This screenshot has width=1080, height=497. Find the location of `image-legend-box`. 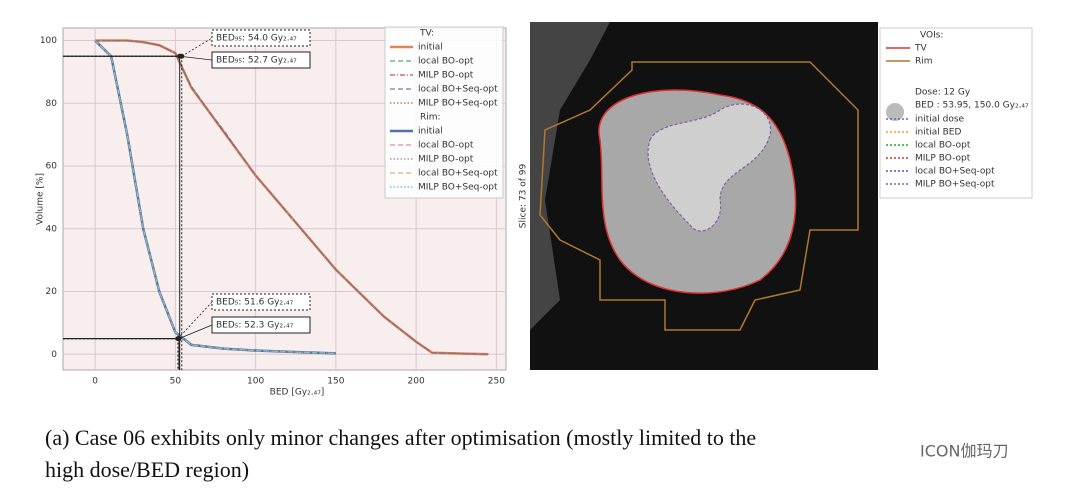

image-legend-box is located at coordinates (956, 113).